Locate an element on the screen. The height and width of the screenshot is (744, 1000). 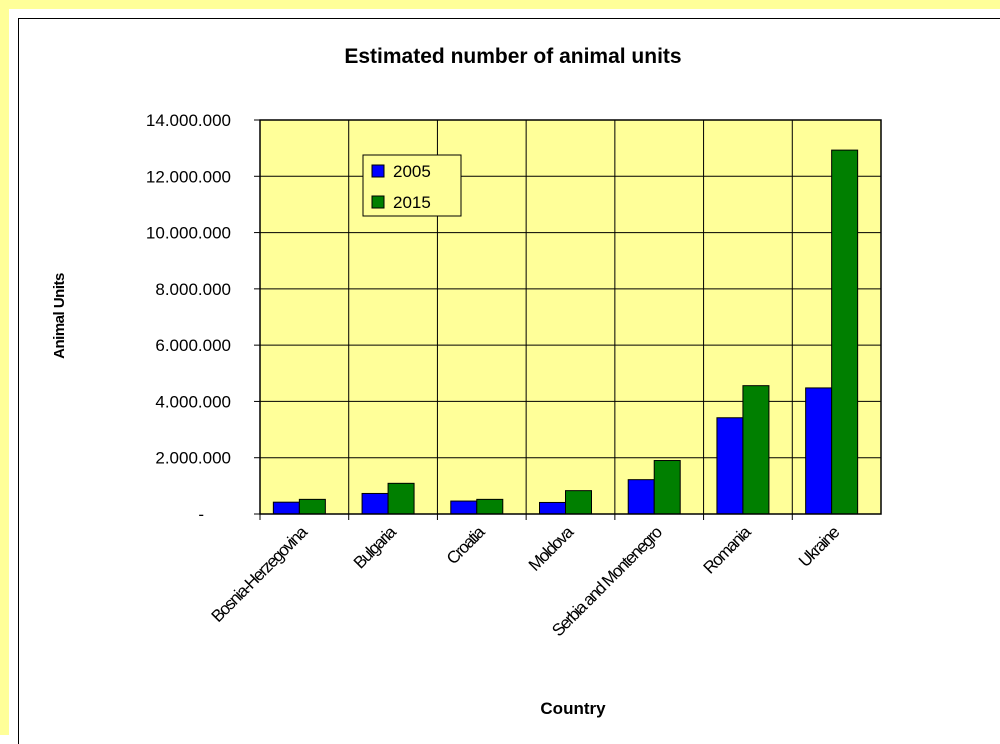
legend: 2005 2015 is located at coordinates (412, 185).